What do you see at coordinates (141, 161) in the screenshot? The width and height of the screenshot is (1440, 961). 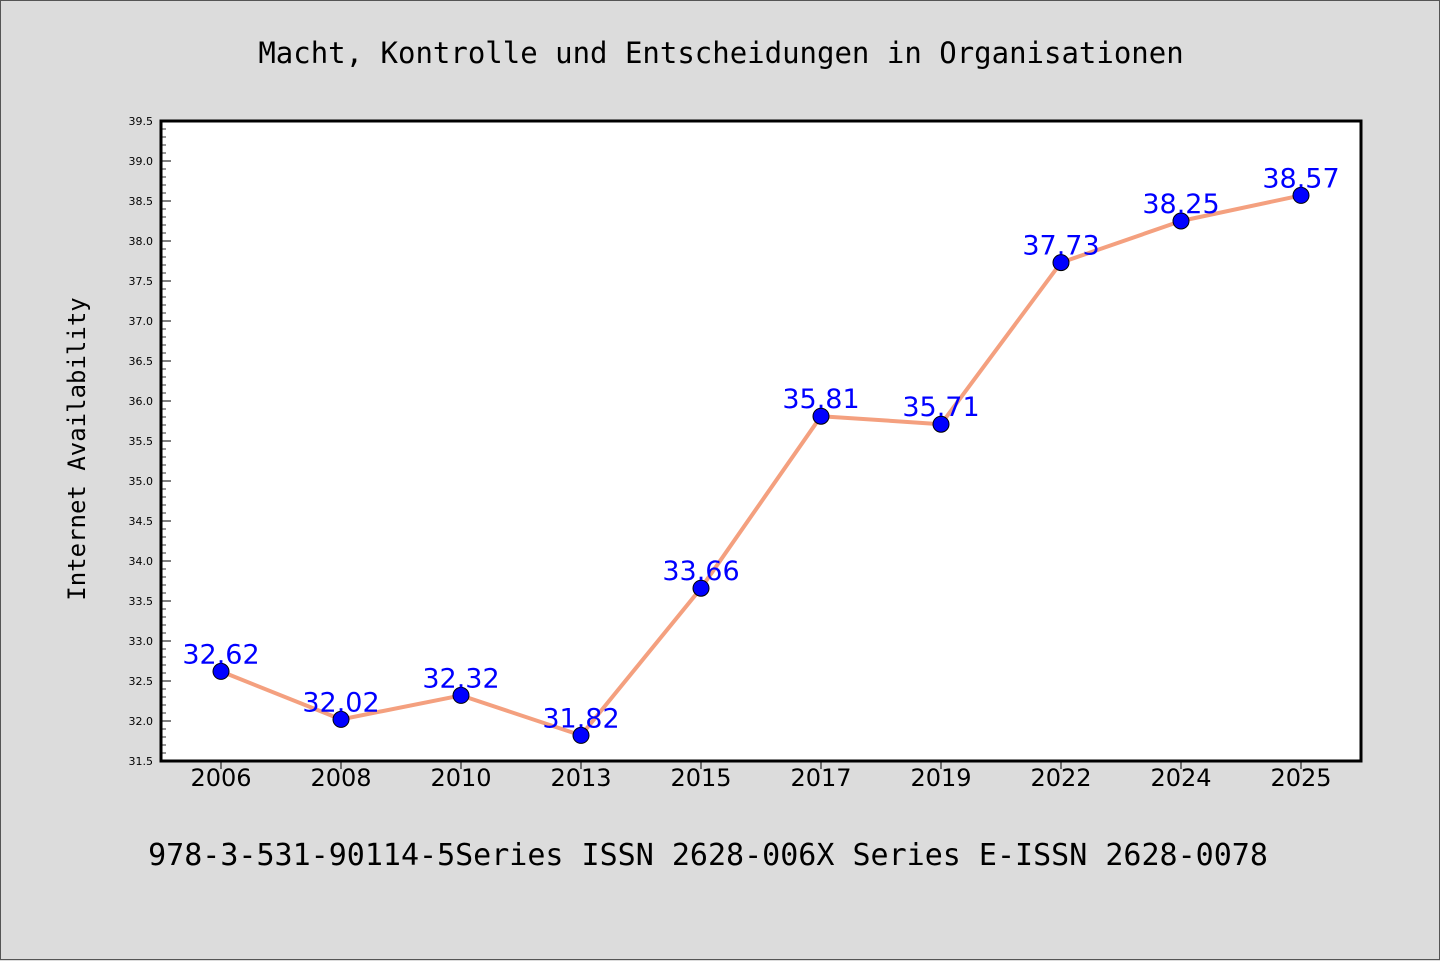 I see `y-tick-label: 39.0` at bounding box center [141, 161].